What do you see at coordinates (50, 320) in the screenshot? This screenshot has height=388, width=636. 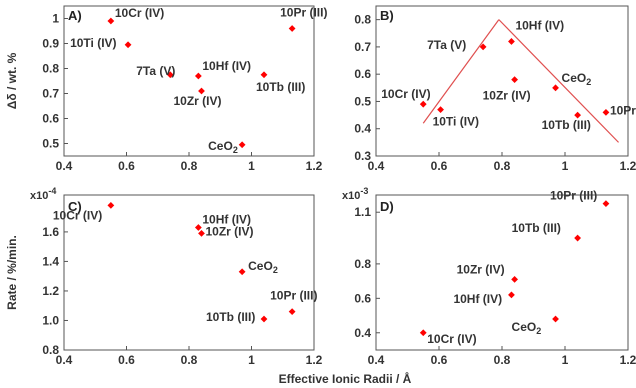 I see `y-tick-label: 1.0` at bounding box center [50, 320].